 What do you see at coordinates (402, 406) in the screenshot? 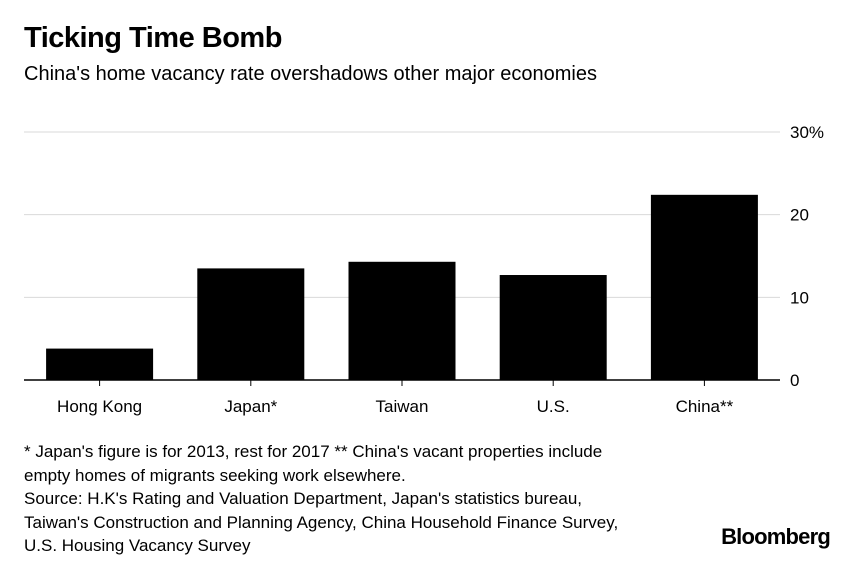
I see `x-tick-label: Taiwan` at bounding box center [402, 406].